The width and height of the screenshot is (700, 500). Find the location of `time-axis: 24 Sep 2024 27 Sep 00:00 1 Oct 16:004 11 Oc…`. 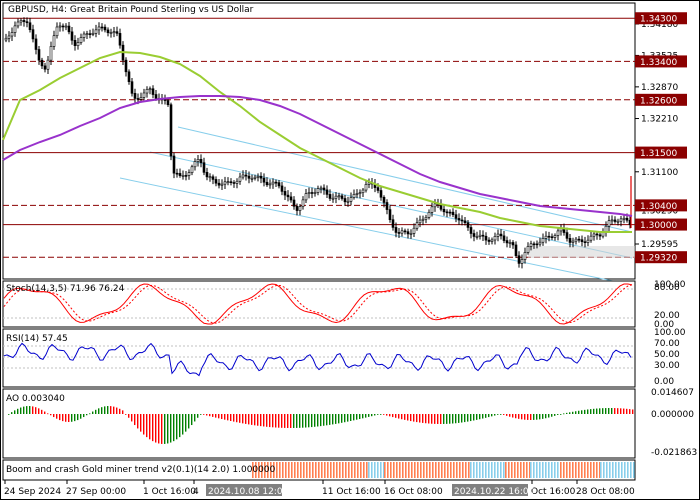

time-axis: 24 Sep 2024 27 Sep 00:00 1 Oct 16:004 11 Oc… is located at coordinates (319, 488).